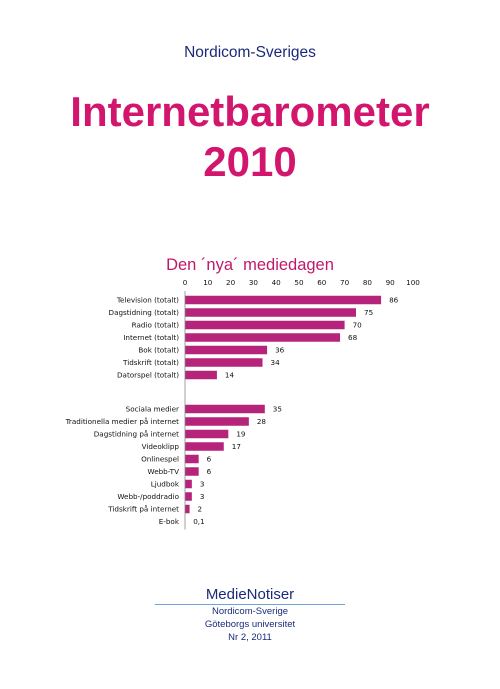 The width and height of the screenshot is (500, 689). What do you see at coordinates (161, 446) in the screenshot?
I see `category-label: Videoklipp` at bounding box center [161, 446].